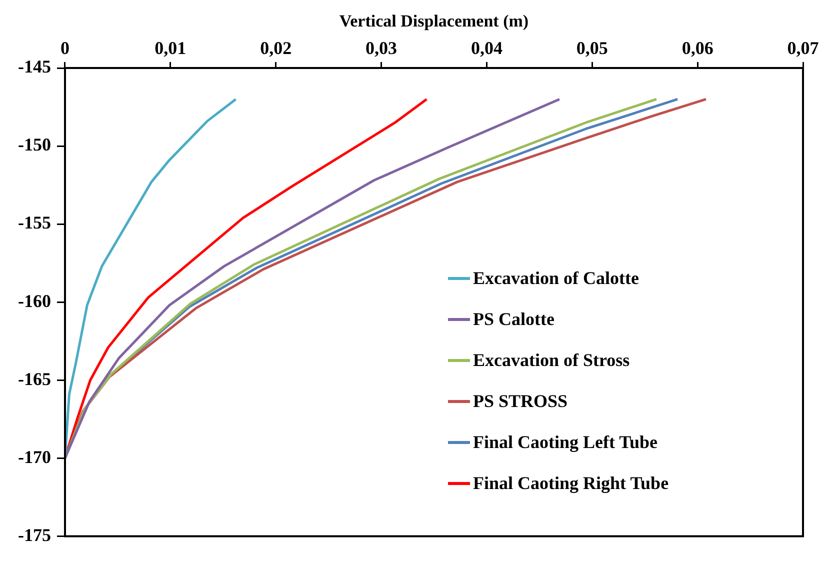 This screenshot has width=837, height=561. What do you see at coordinates (556, 278) in the screenshot?
I see `legend-label: Excavation of Calotte` at bounding box center [556, 278].